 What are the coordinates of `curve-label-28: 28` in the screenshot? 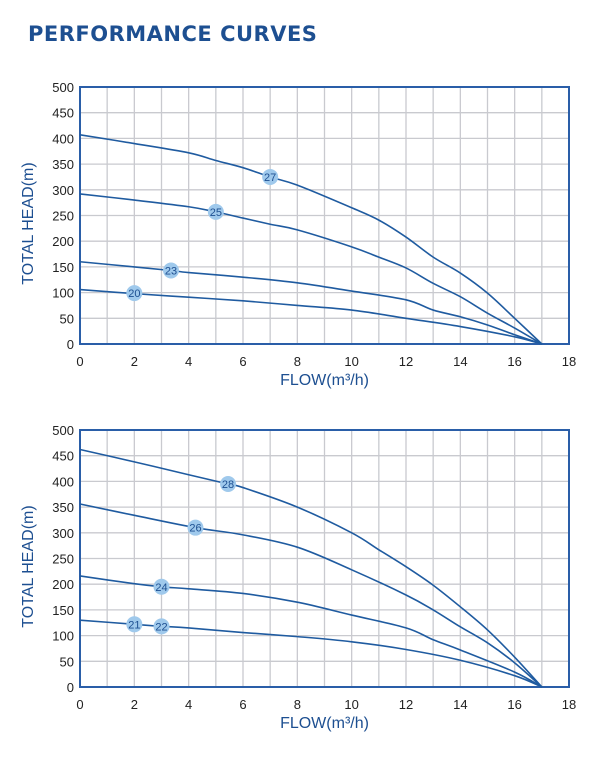 It's located at (228, 485).